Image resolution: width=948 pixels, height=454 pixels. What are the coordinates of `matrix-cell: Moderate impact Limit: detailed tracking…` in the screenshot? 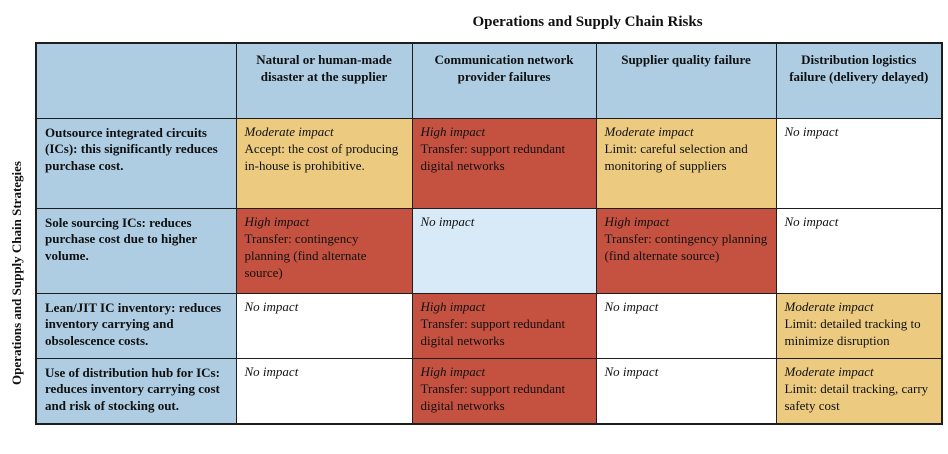 It's located at (859, 325).